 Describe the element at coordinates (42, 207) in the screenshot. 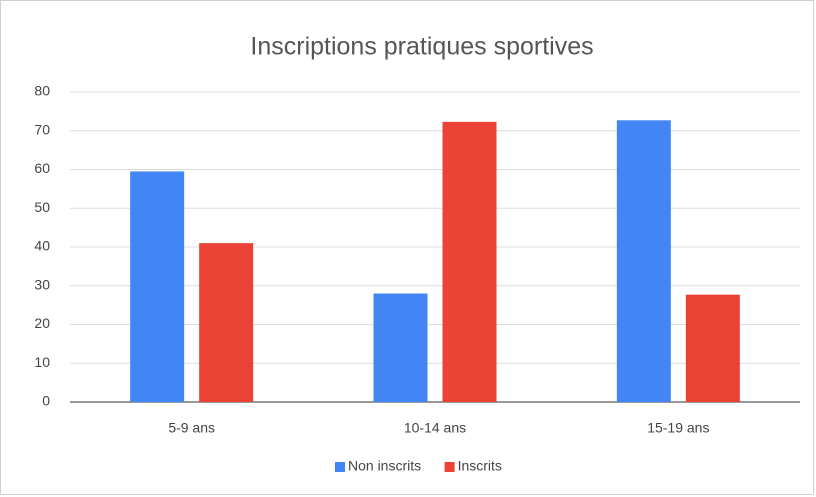

I see `y-tick-label: 50` at that location.